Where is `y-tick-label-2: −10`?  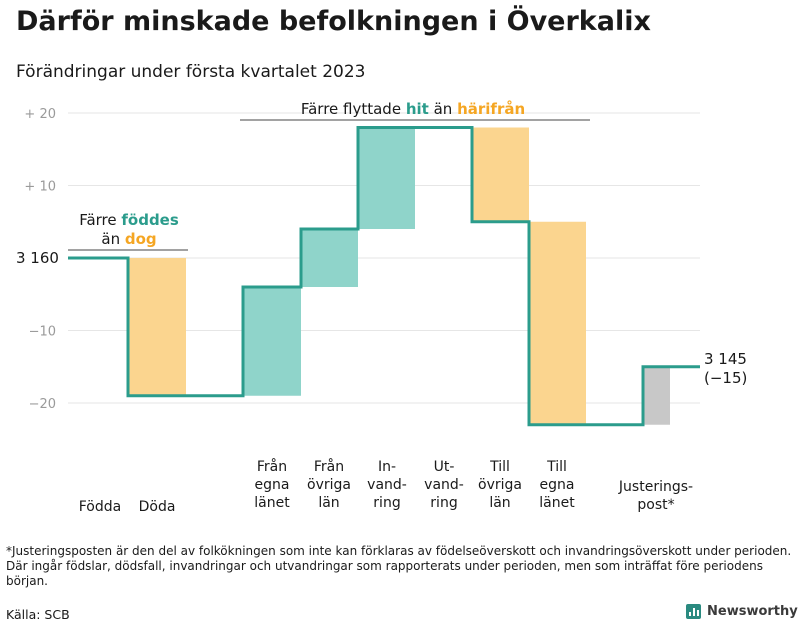
y-tick-label-2: −10 is located at coordinates (42, 332).